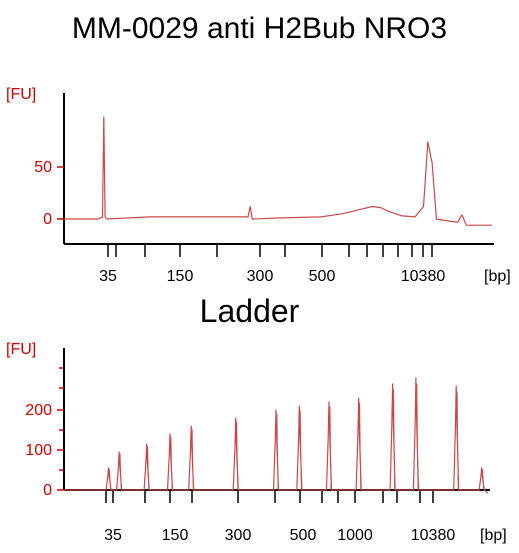 This screenshot has height=553, width=519. Describe the element at coordinates (38, 410) in the screenshot. I see `y-tick-label: 200` at that location.